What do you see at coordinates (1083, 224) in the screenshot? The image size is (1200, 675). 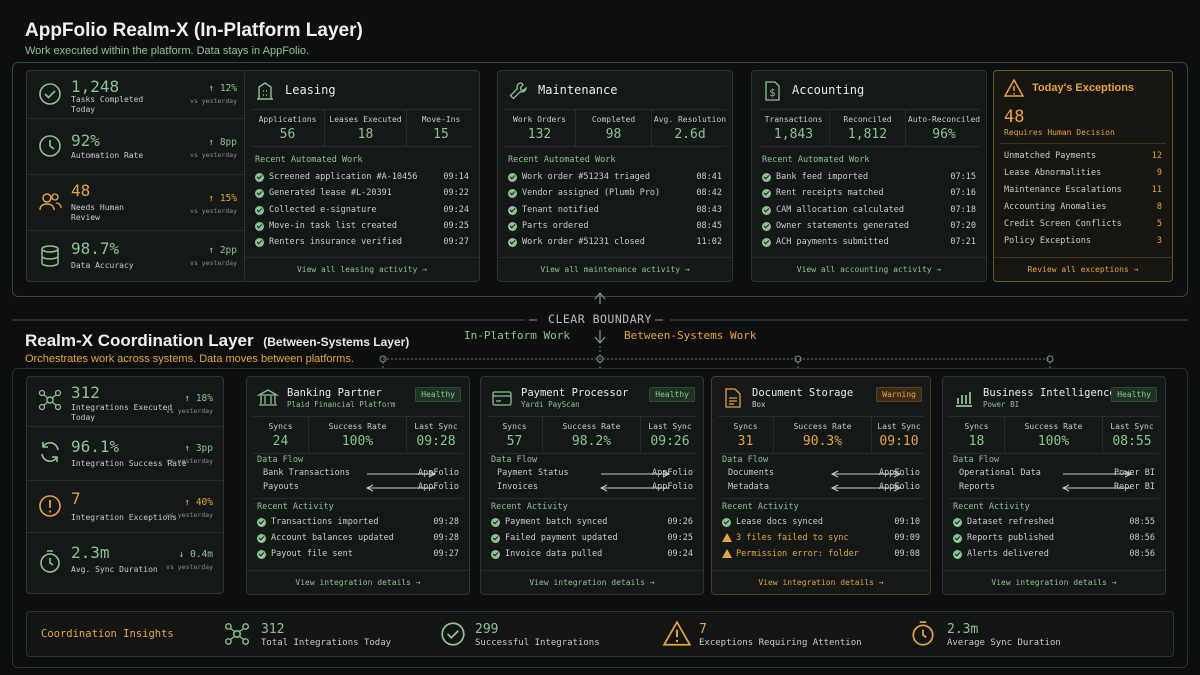 I see `exception-row: Credit Screen Conflicts 5` at bounding box center [1083, 224].